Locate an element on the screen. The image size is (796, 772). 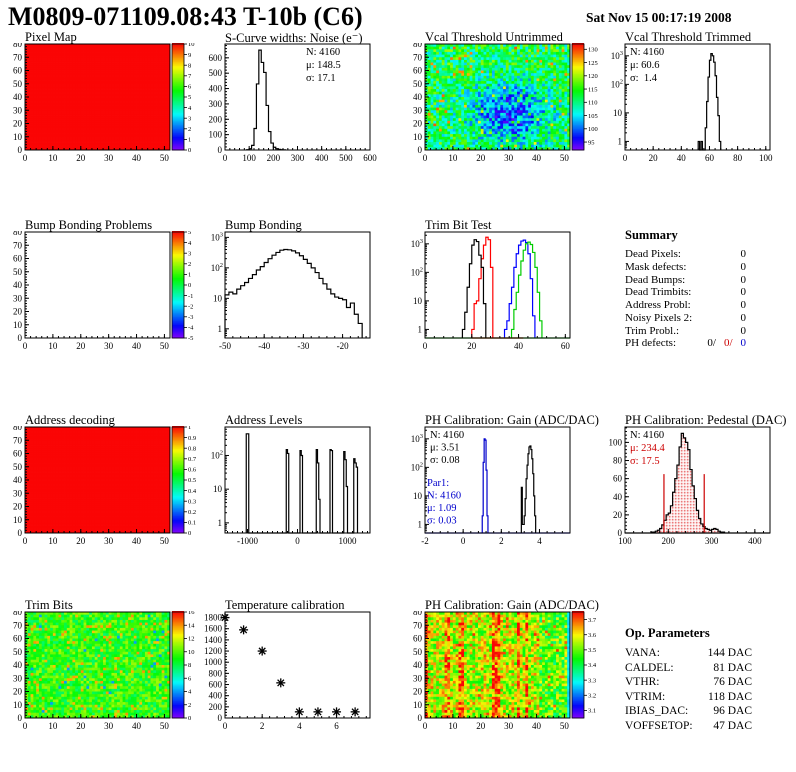
op-parameter-row: VANA: 144 DAC is located at coordinates (698, 653).